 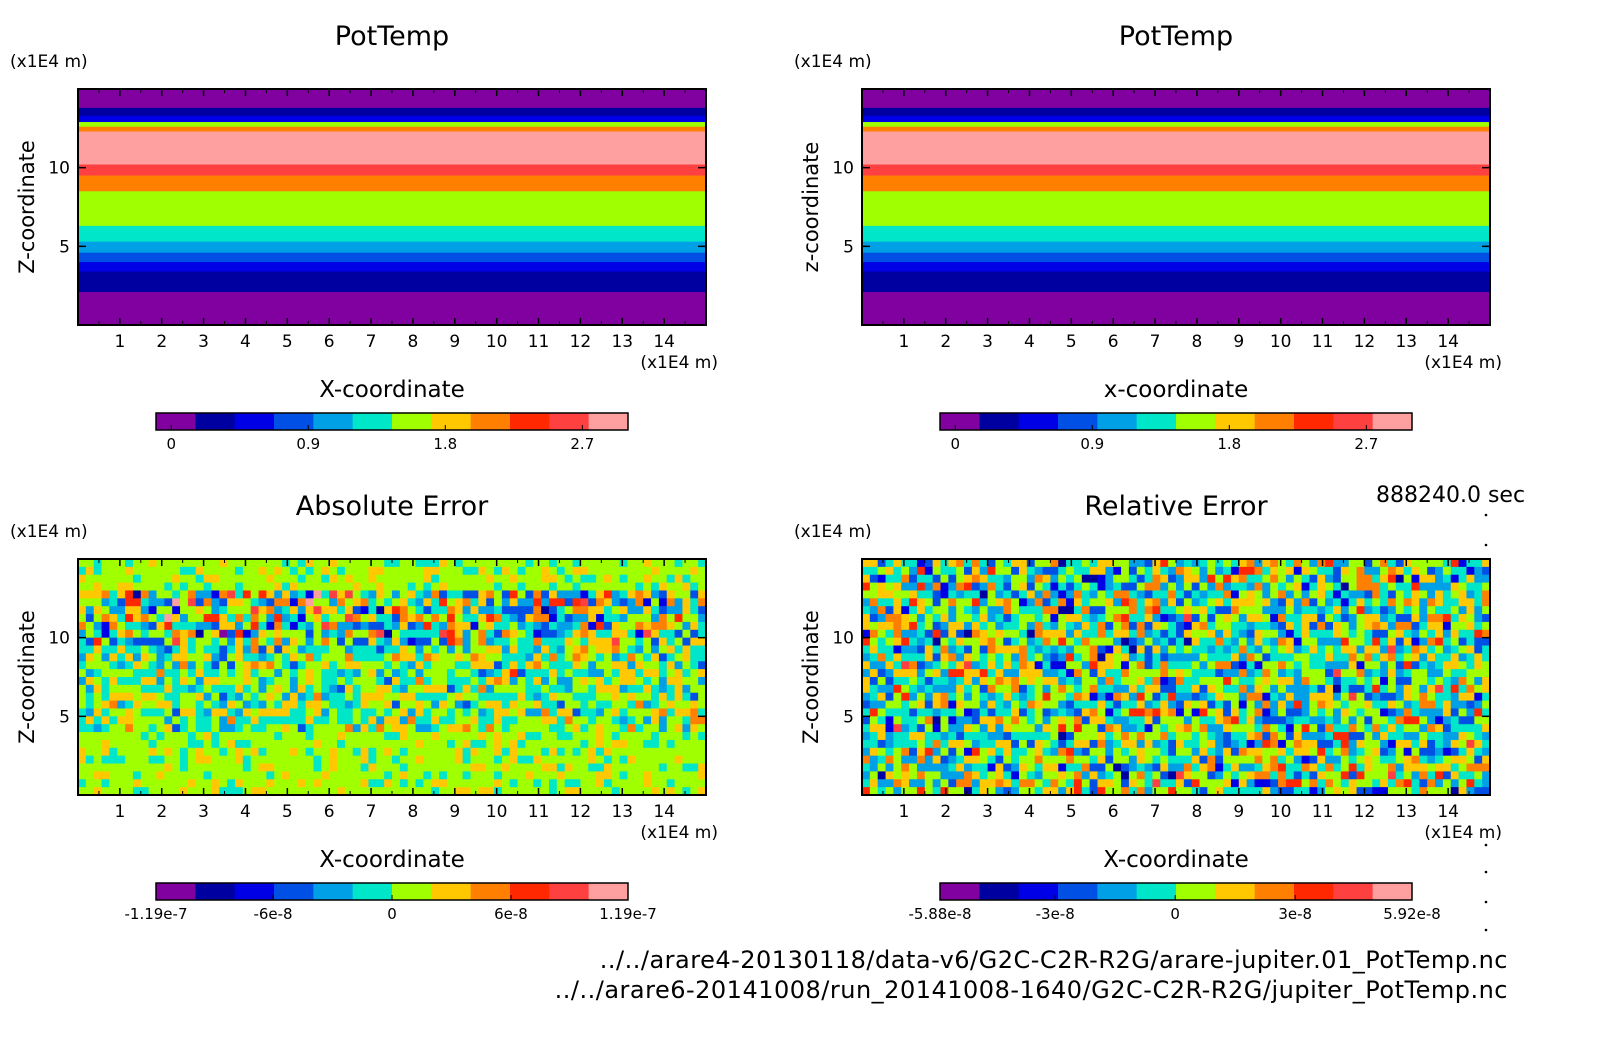 I want to click on x-tick-label: 12, so click(x=1365, y=342).